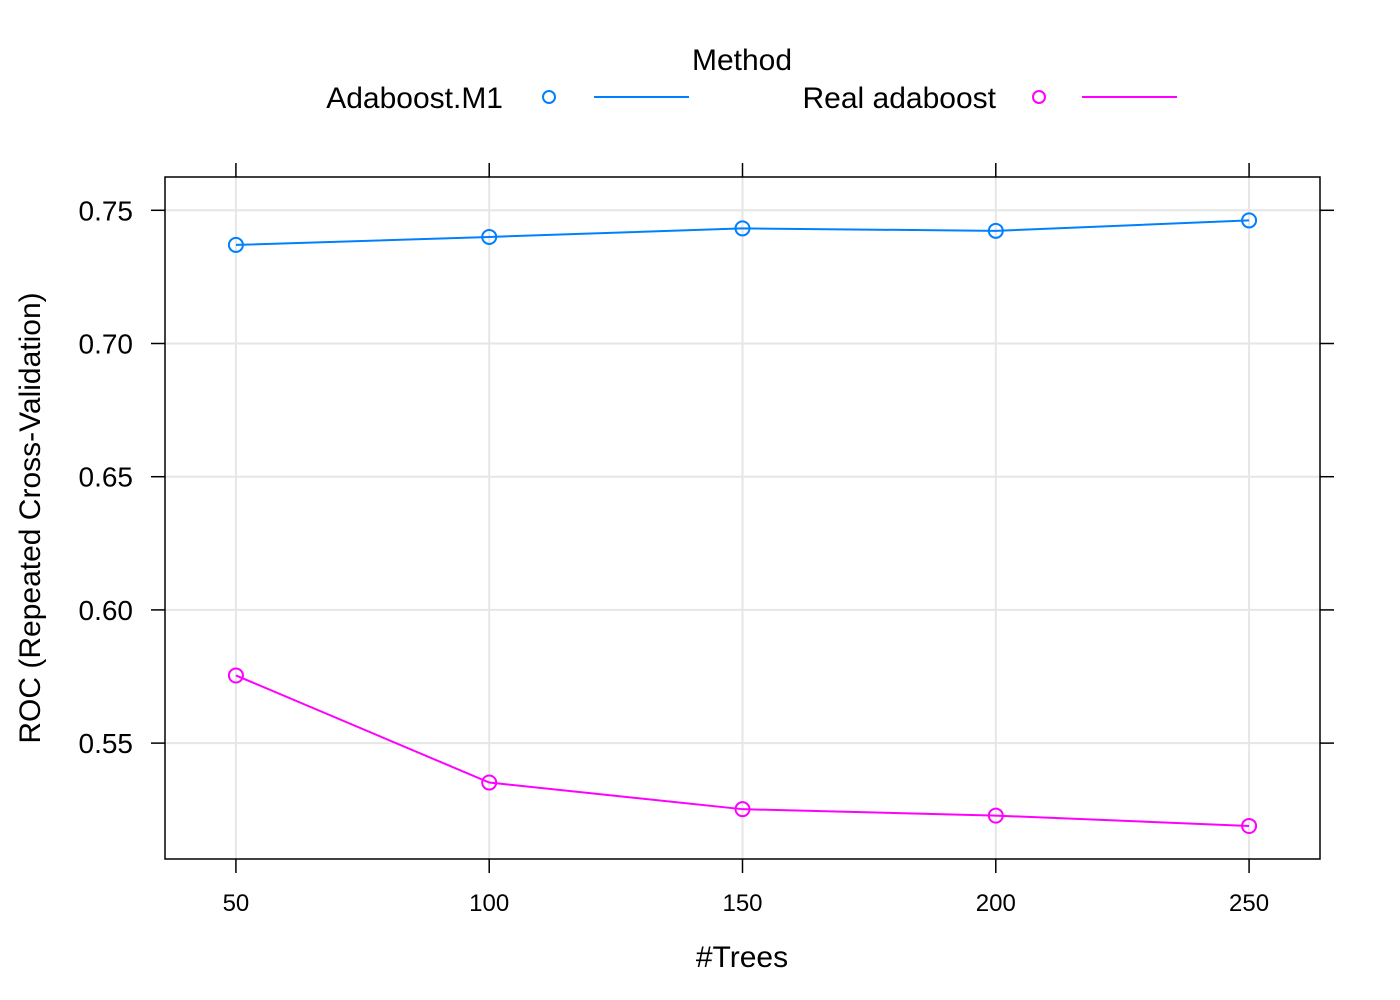 Image resolution: width=1400 pixels, height=1000 pixels. I want to click on legend-entry-1: Real adaboost, so click(990, 98).